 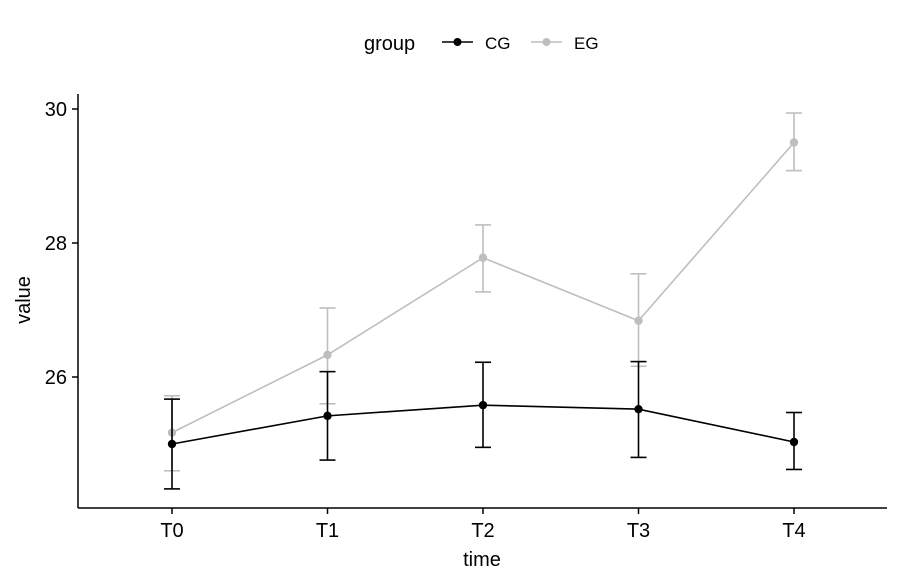 What do you see at coordinates (389, 44) in the screenshot?
I see `legend-title: group` at bounding box center [389, 44].